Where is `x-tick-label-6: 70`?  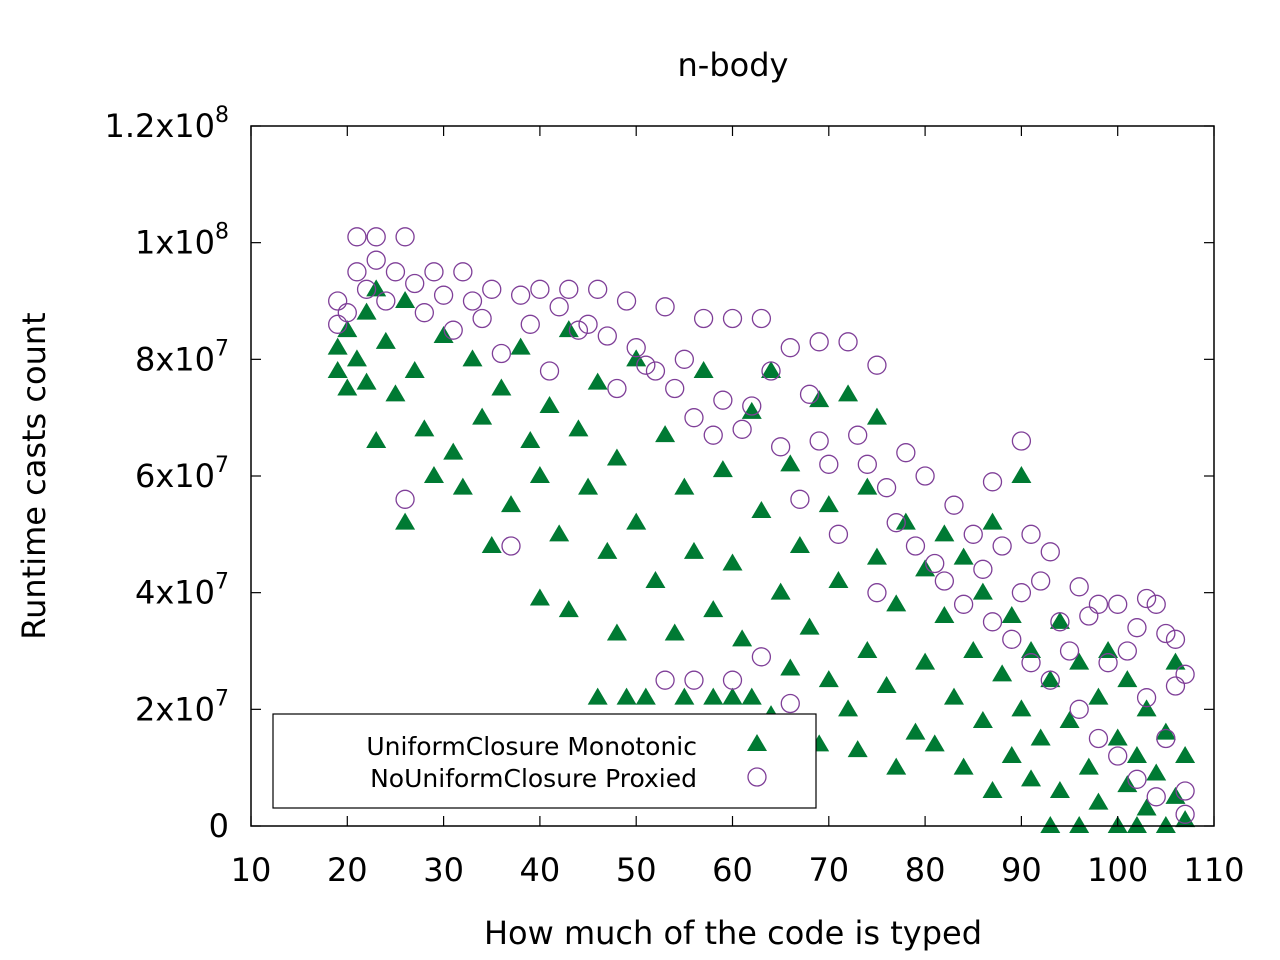
x-tick-label-6: 70 is located at coordinates (828, 870).